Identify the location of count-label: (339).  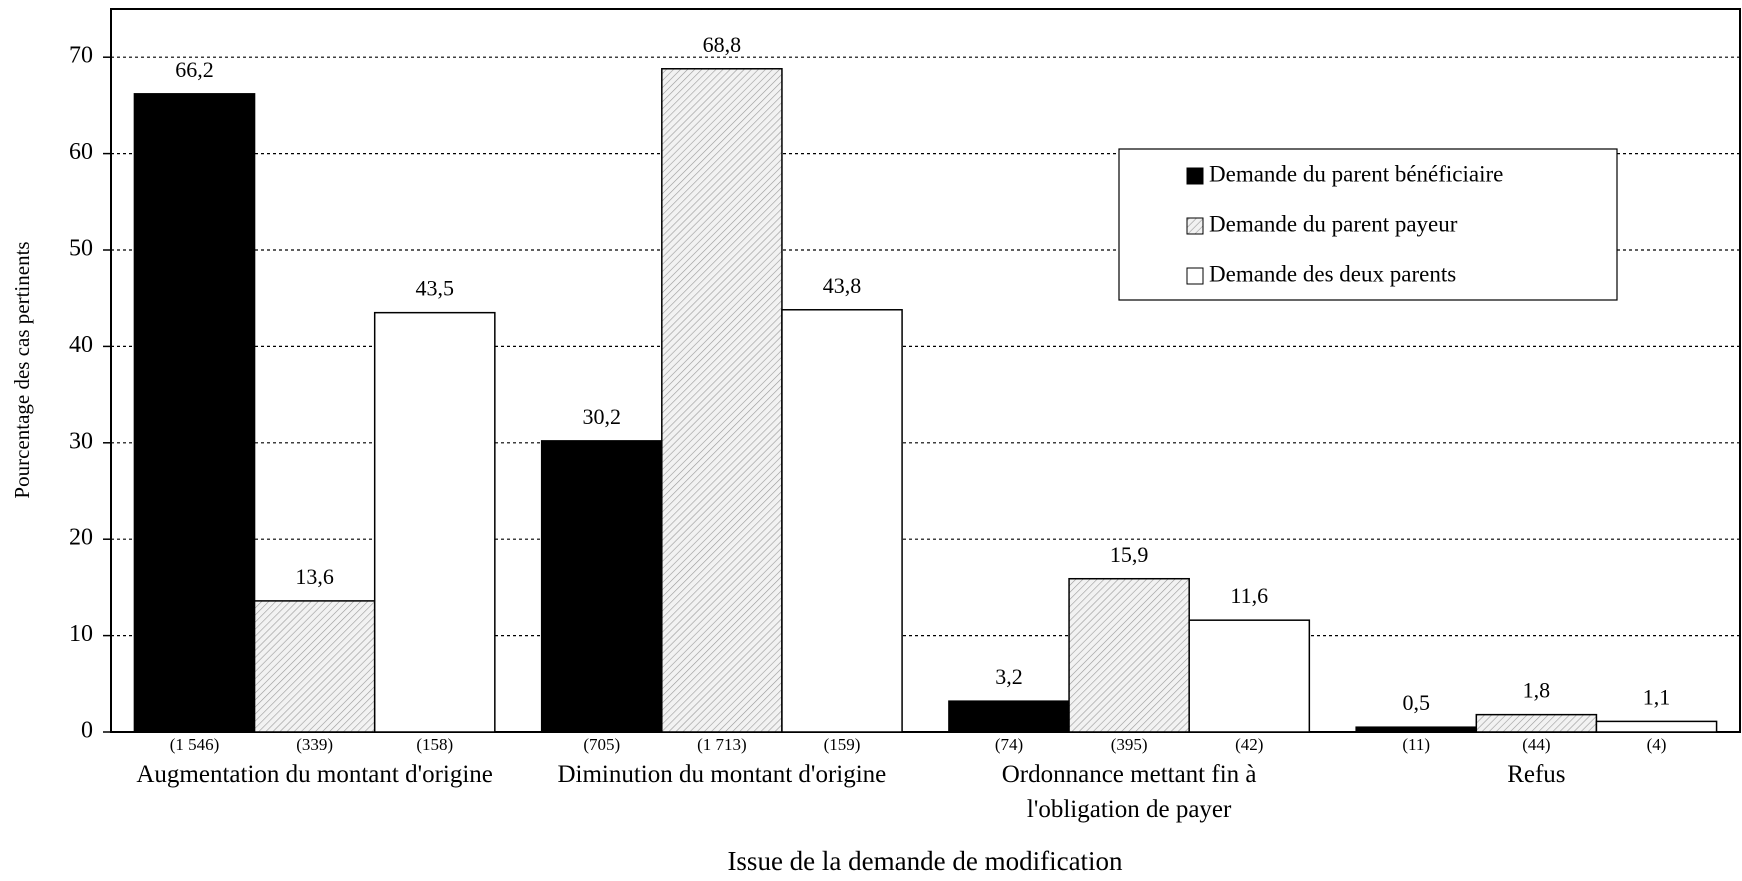
(314, 744).